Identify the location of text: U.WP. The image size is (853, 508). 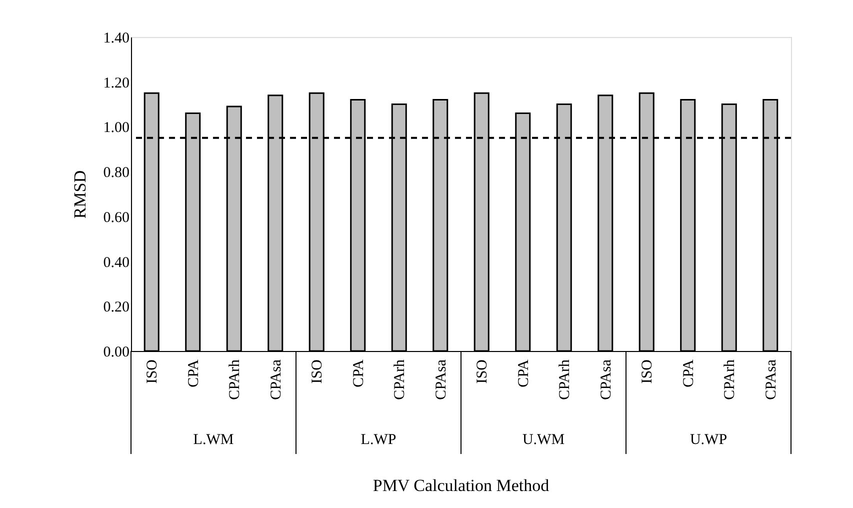
(709, 440).